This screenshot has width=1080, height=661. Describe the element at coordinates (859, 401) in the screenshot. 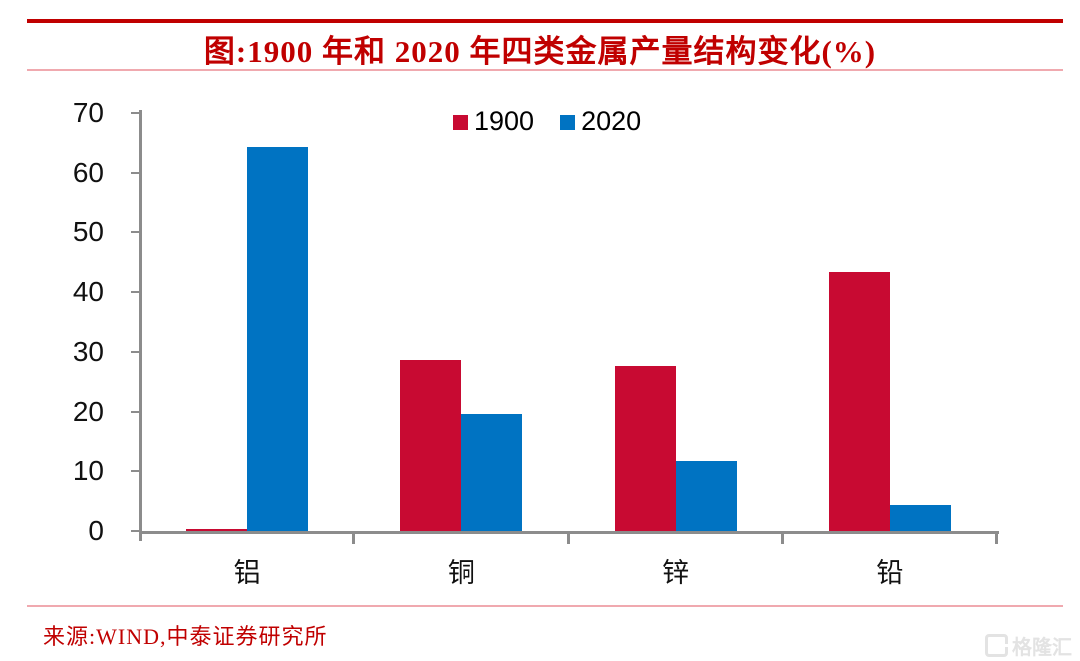

I see `bar-1900-铅` at that location.